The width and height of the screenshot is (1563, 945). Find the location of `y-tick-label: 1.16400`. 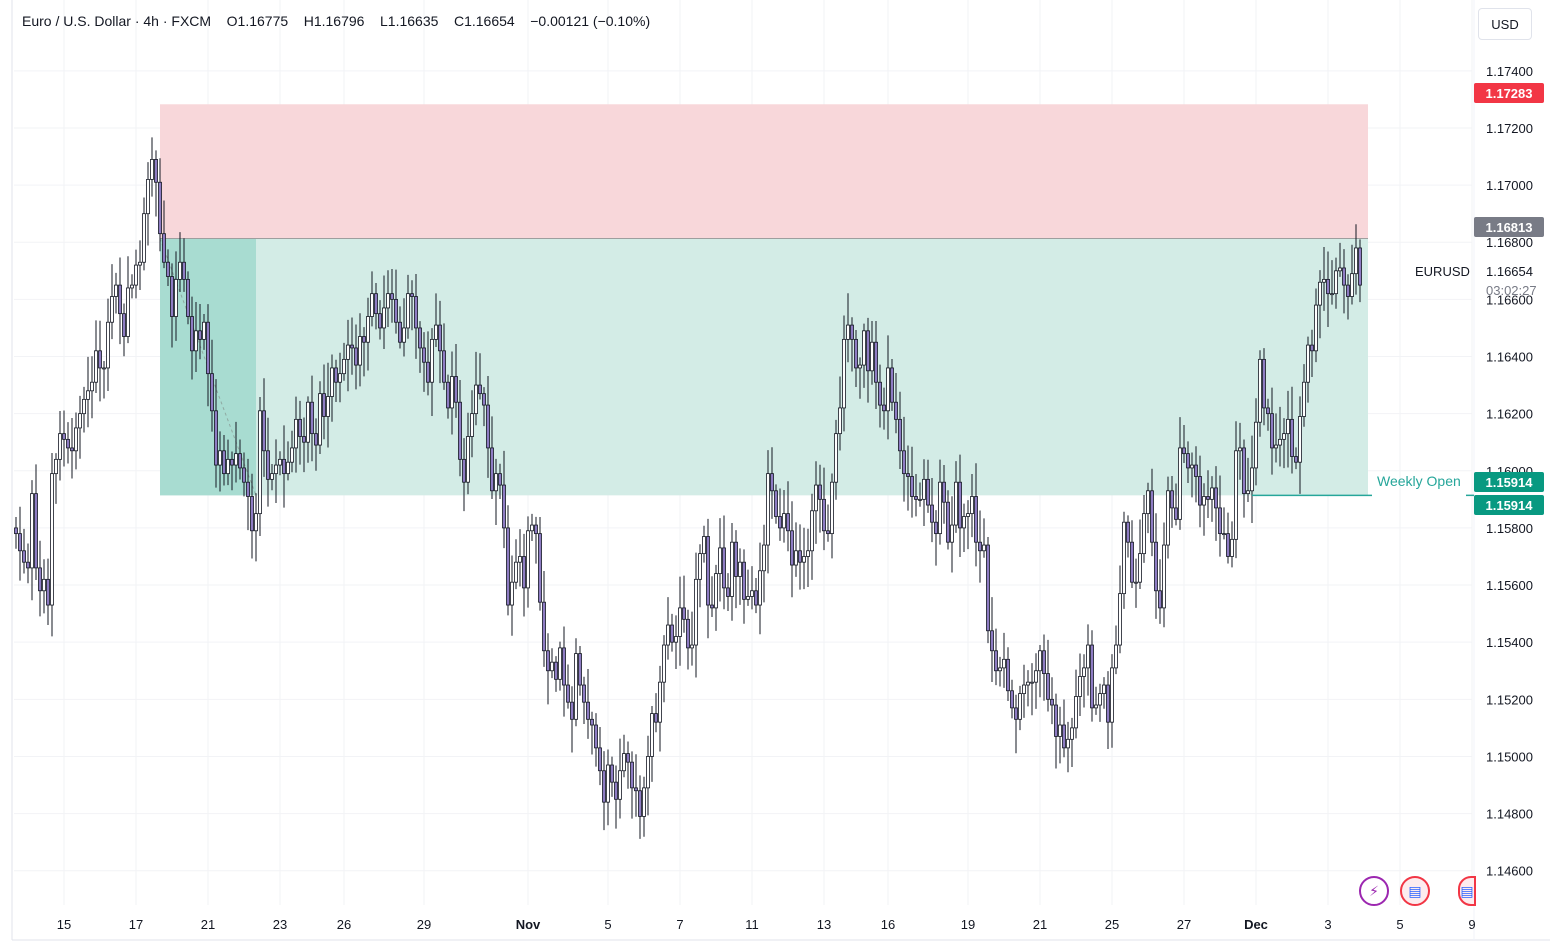

y-tick-label: 1.16400 is located at coordinates (1509, 357).